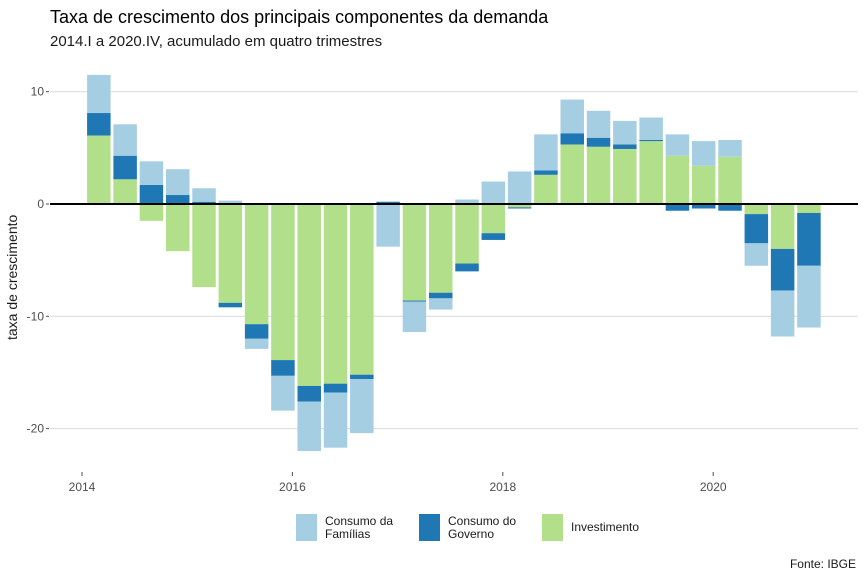  Describe the element at coordinates (40, 204) in the screenshot. I see `y-tick-label: 0` at that location.